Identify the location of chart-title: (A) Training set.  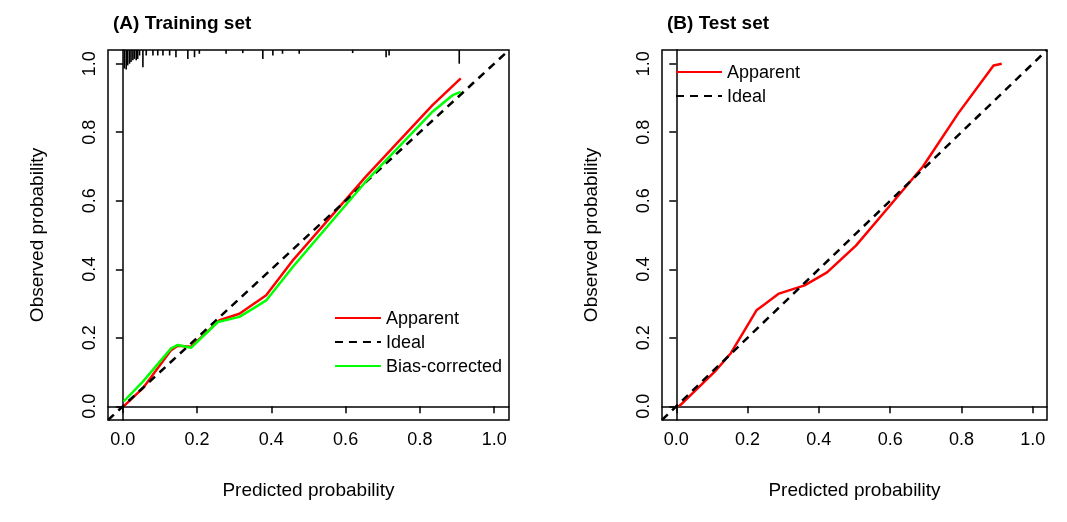
(182, 22).